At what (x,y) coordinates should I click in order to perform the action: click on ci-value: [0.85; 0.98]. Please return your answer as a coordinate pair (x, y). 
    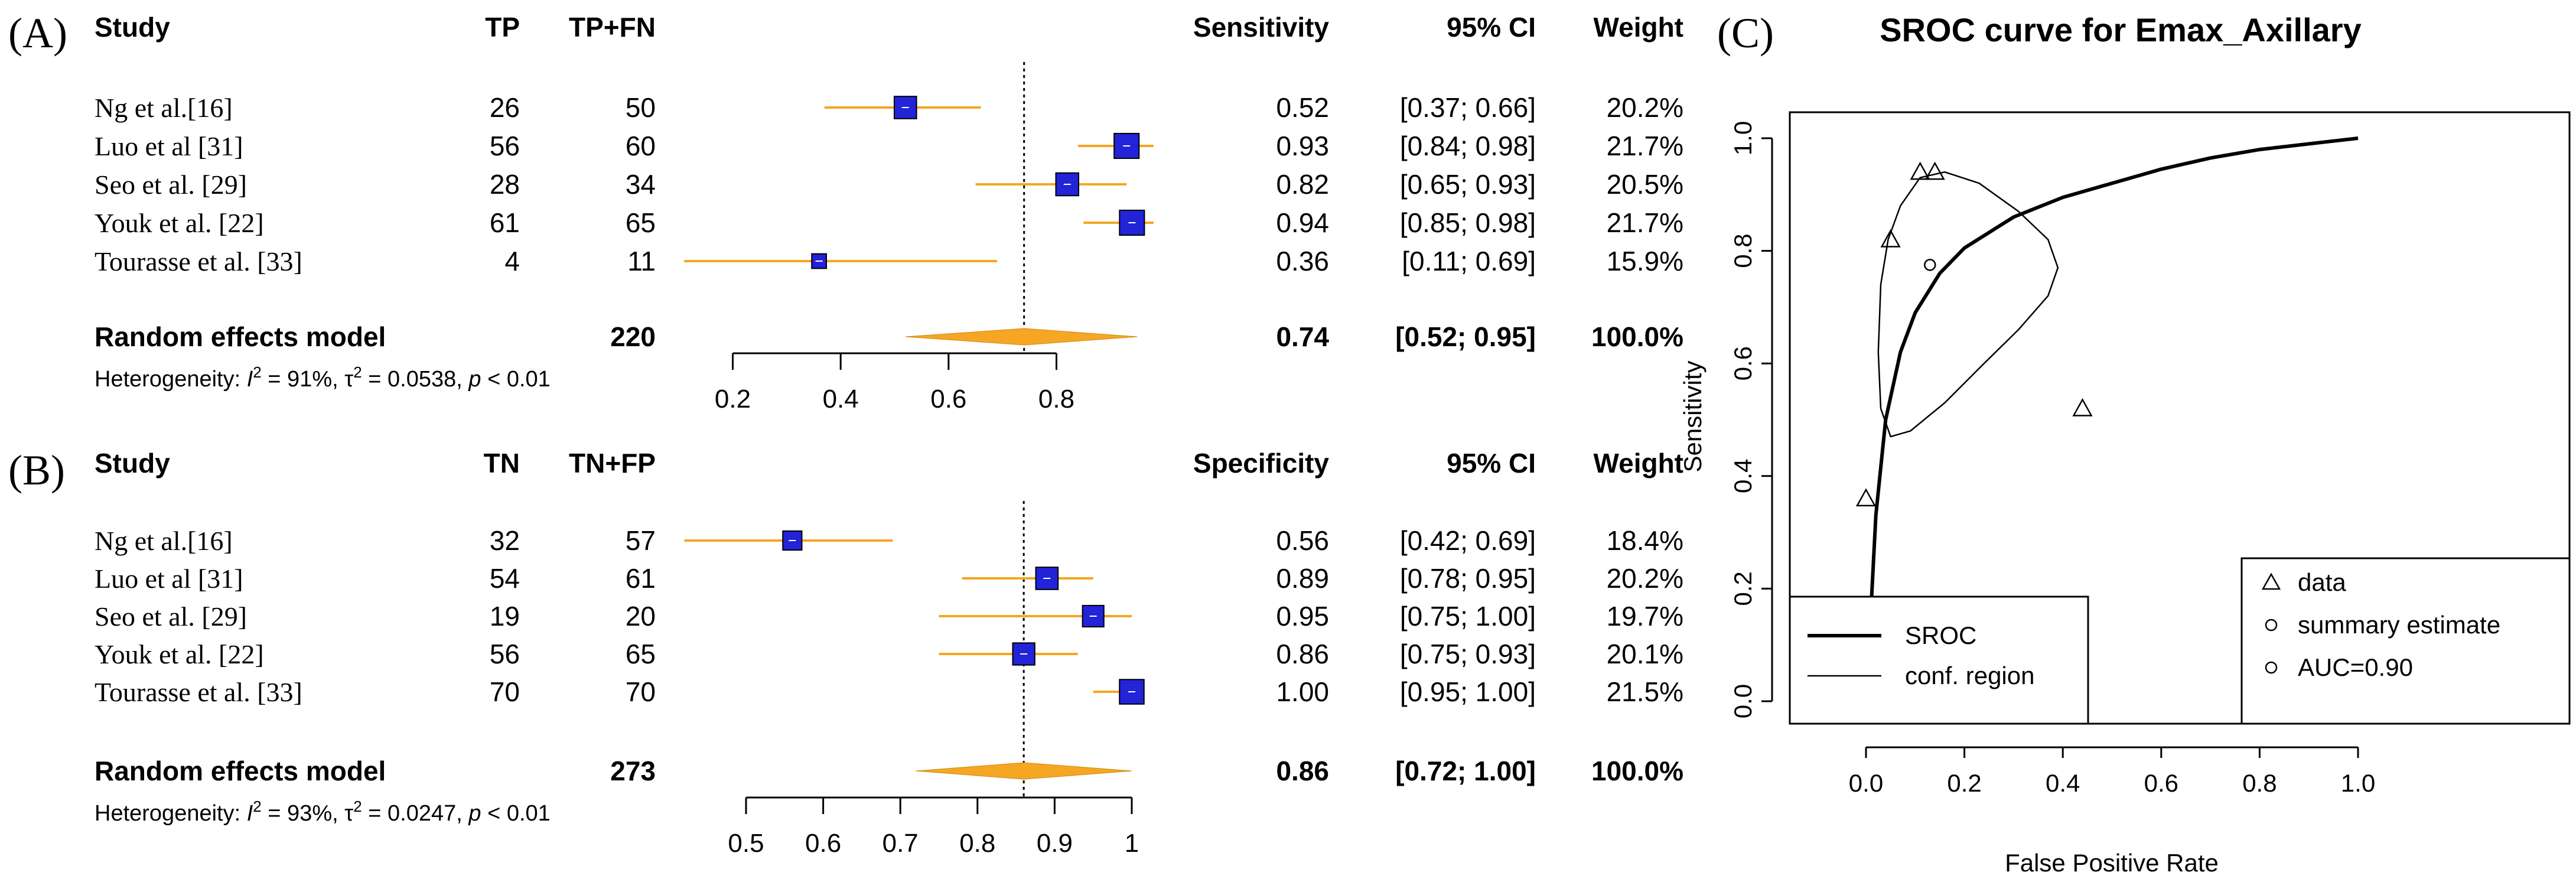
    Looking at the image, I should click on (1468, 222).